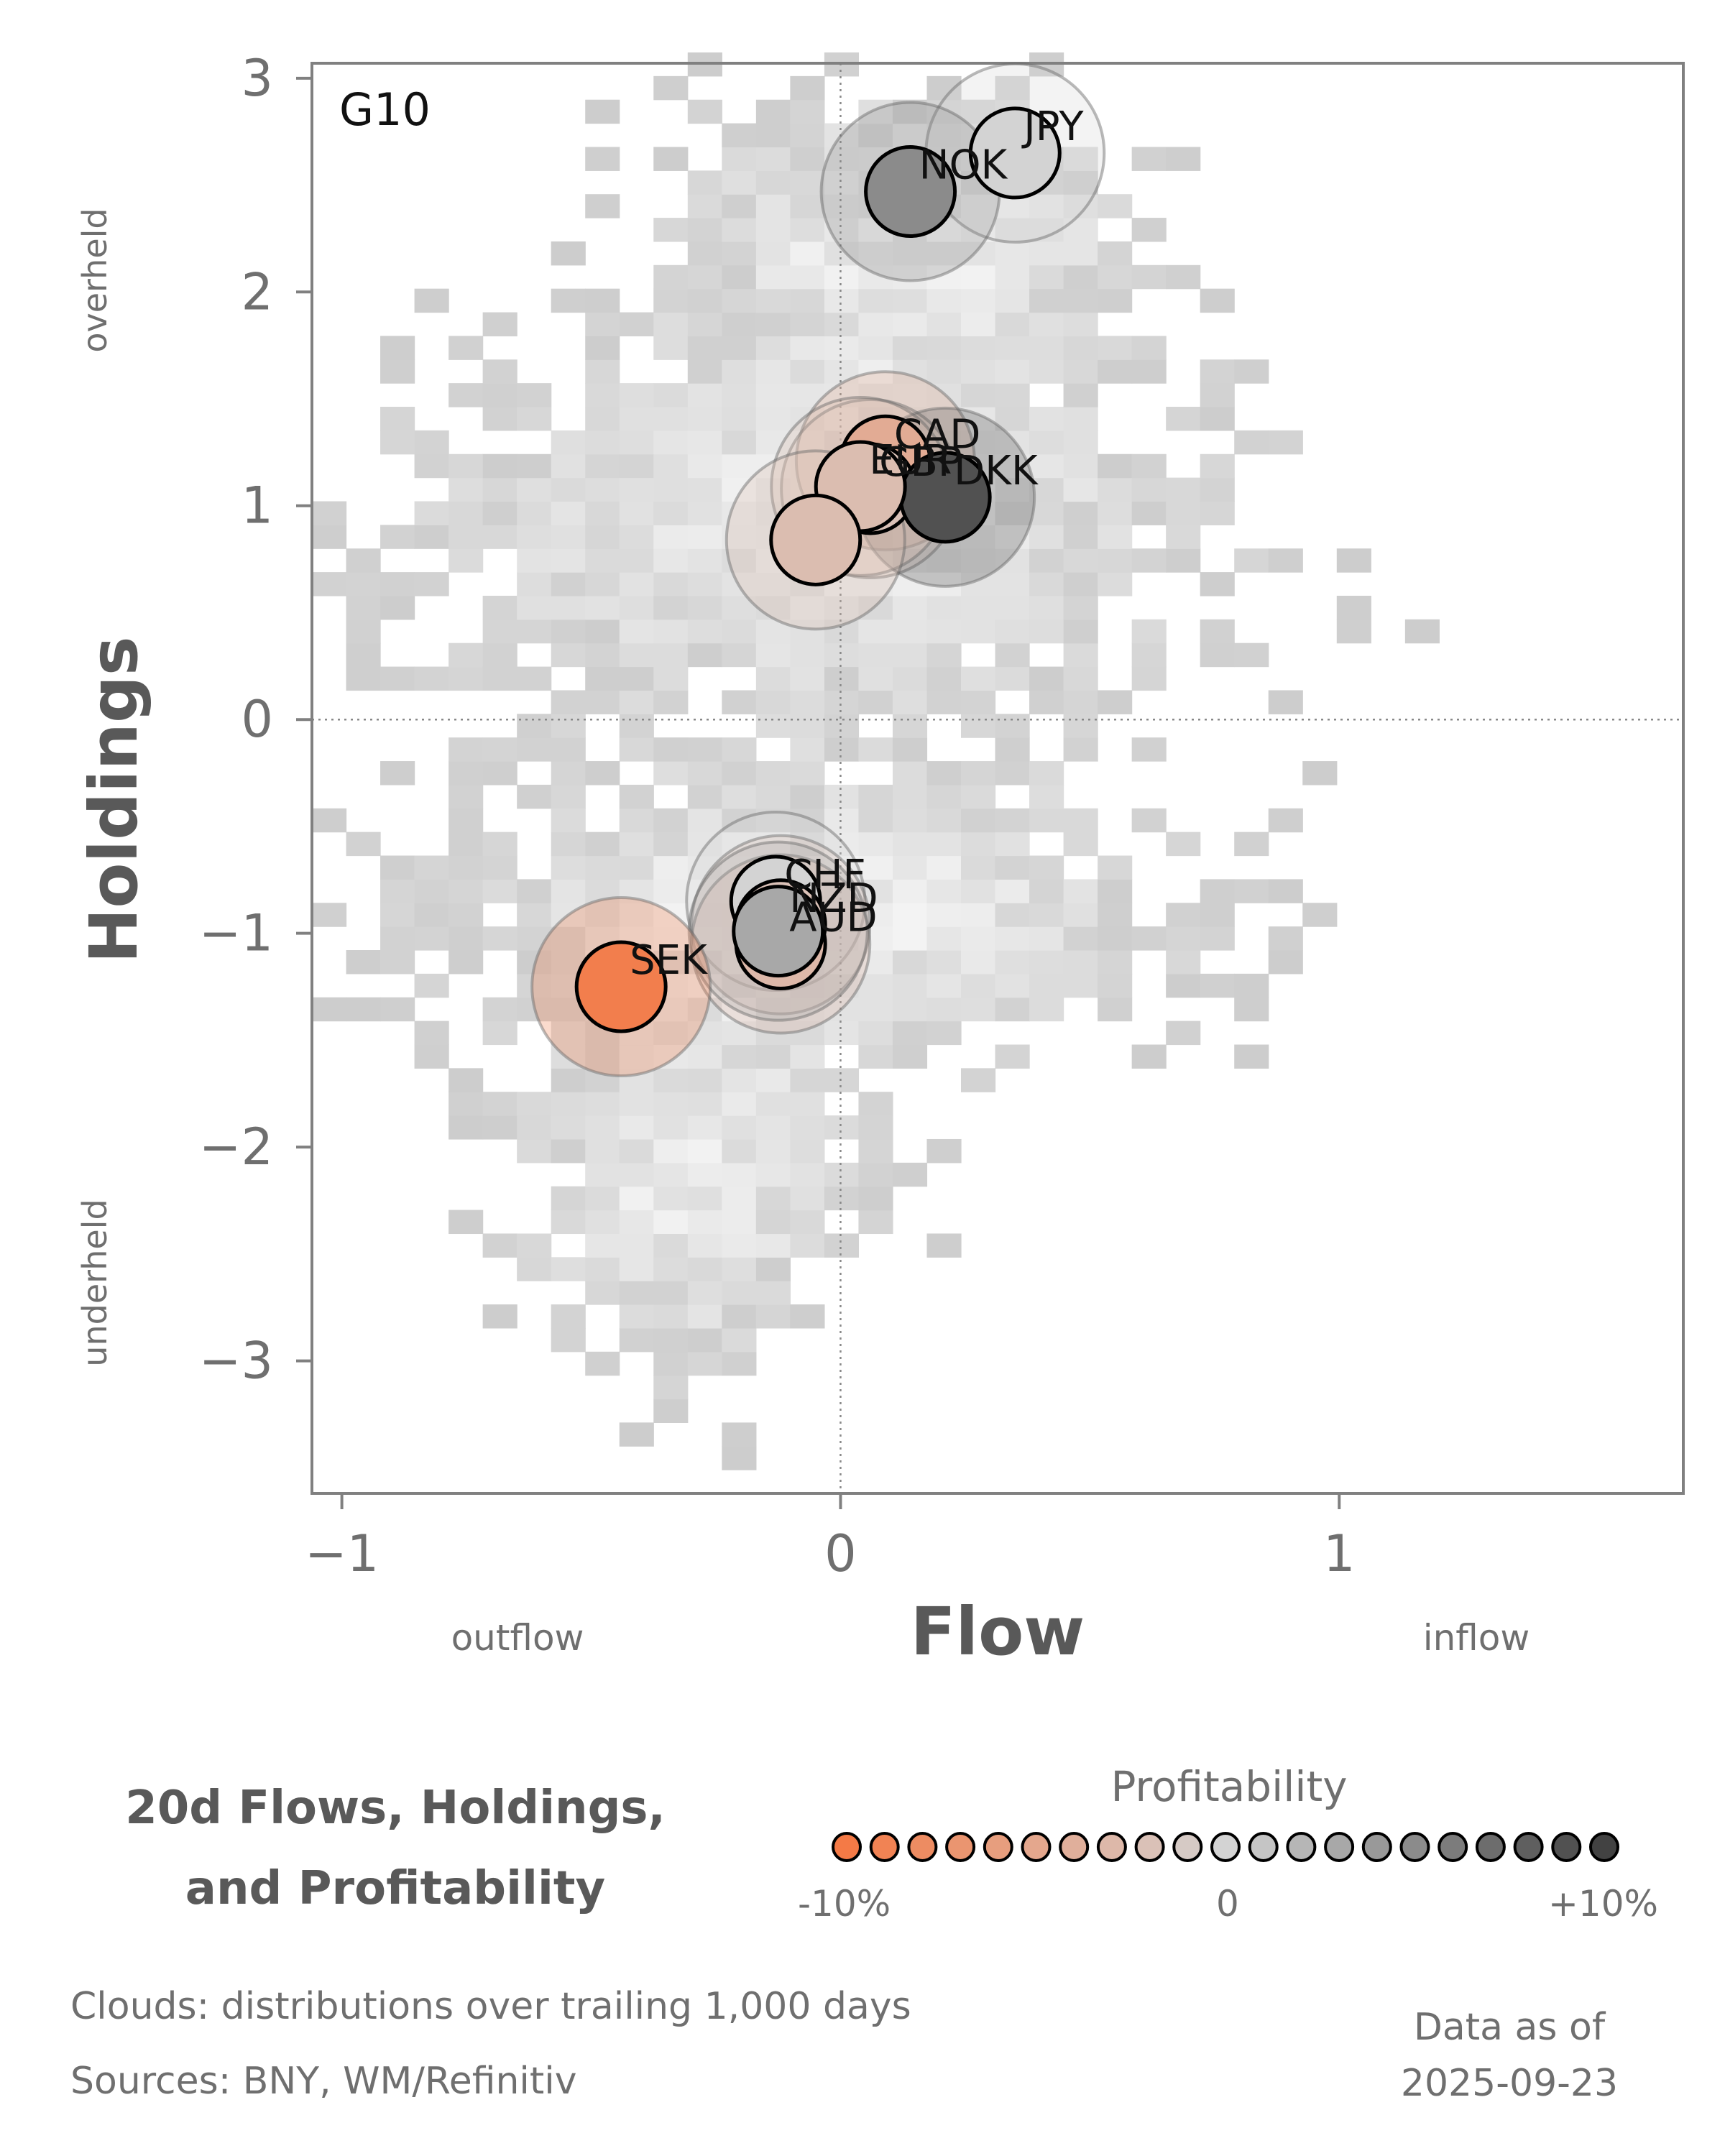  What do you see at coordinates (1229, 1786) in the screenshot?
I see `legend-title: Profitability` at bounding box center [1229, 1786].